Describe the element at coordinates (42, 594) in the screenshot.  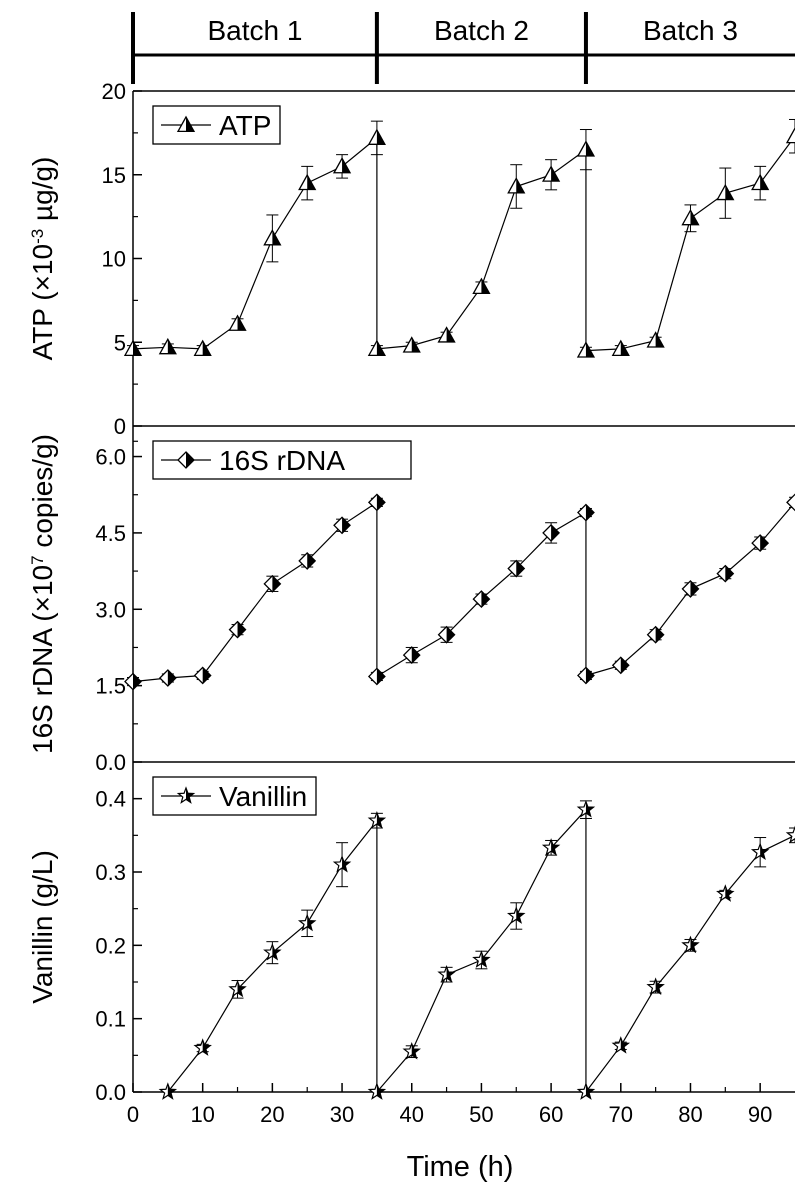
I see `y-axis-label: 16S rDNA (×107 copies/g)` at that location.